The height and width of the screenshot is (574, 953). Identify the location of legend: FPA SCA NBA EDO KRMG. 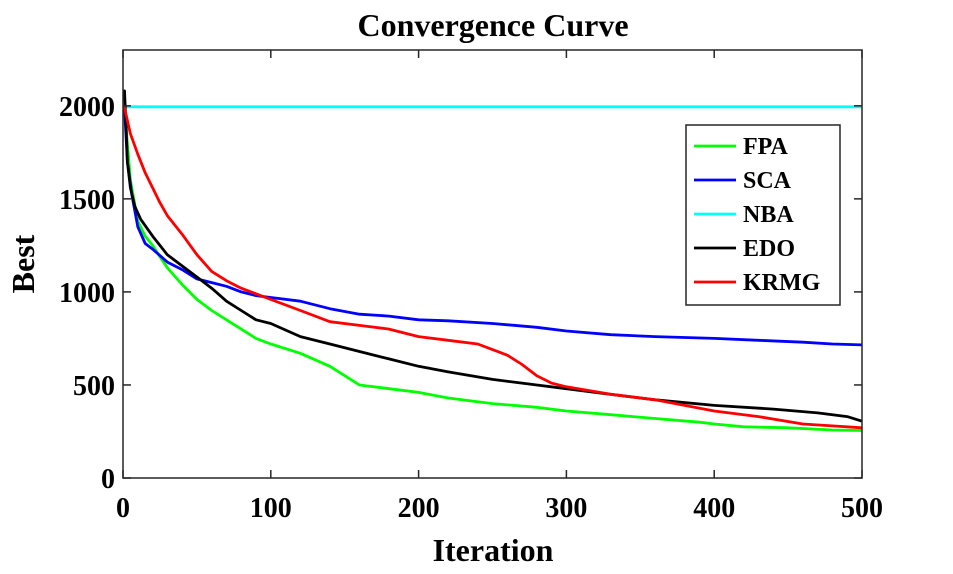
(763, 215).